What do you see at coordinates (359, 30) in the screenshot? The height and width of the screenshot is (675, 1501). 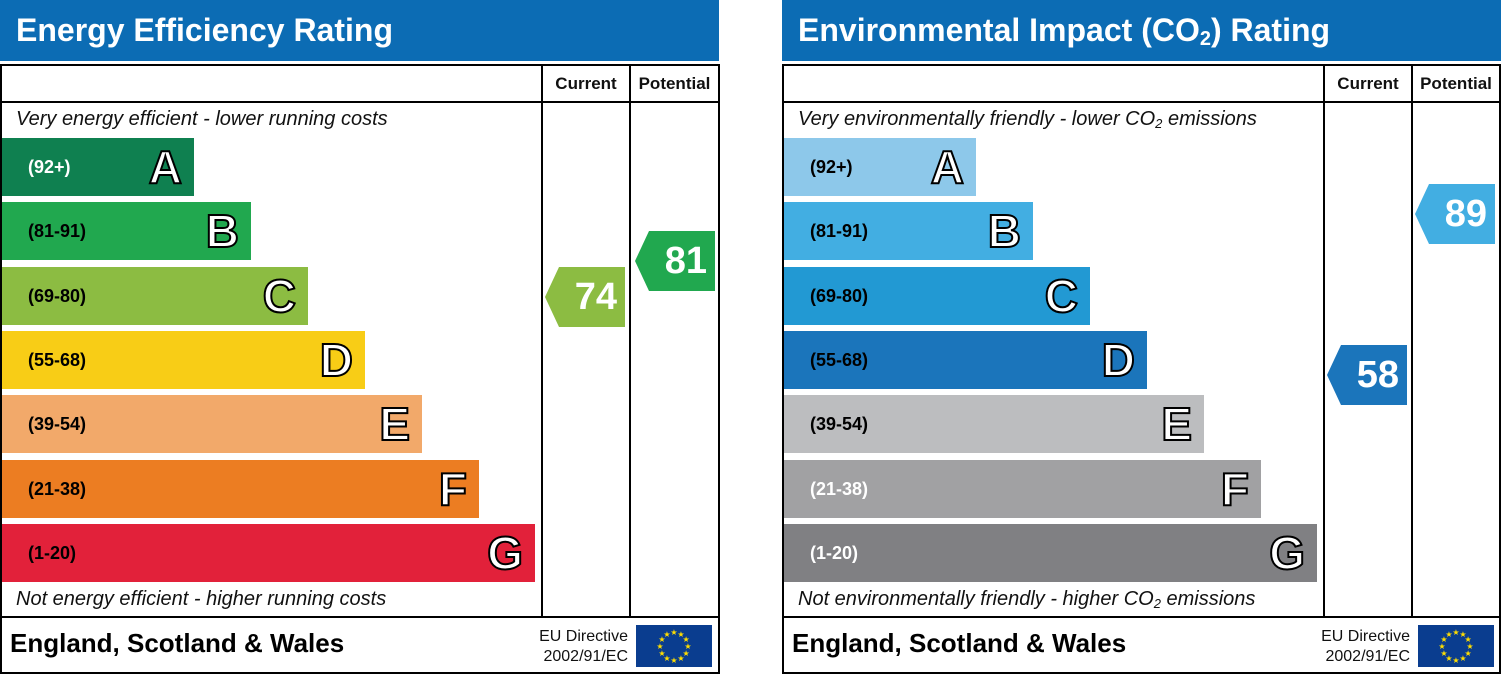 I see `energy-title: Energy Efficiency Rating` at bounding box center [359, 30].